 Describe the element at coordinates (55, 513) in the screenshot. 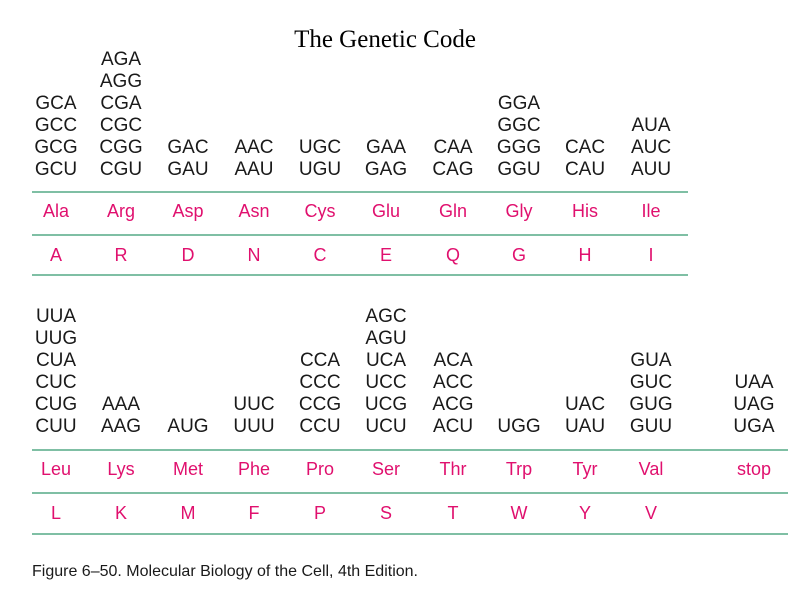

I see `amino-acid-one-letter-leu: L` at that location.